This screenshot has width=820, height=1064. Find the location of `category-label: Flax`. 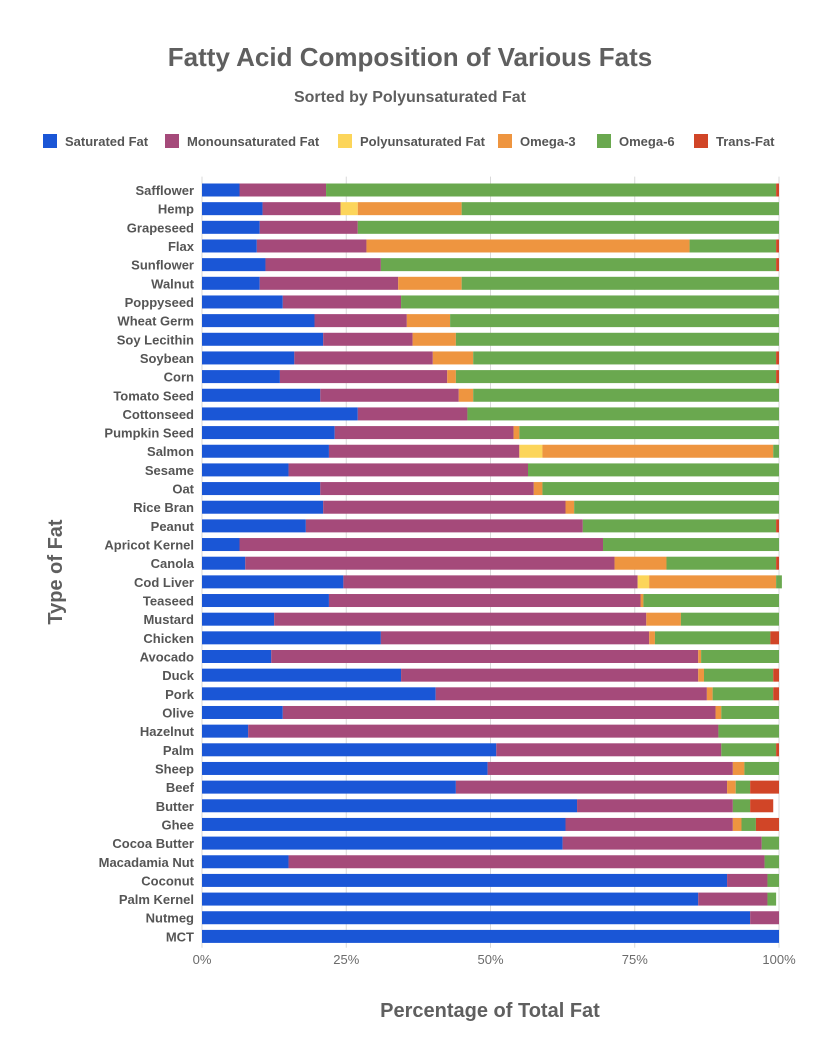

category-label: Flax is located at coordinates (181, 246).